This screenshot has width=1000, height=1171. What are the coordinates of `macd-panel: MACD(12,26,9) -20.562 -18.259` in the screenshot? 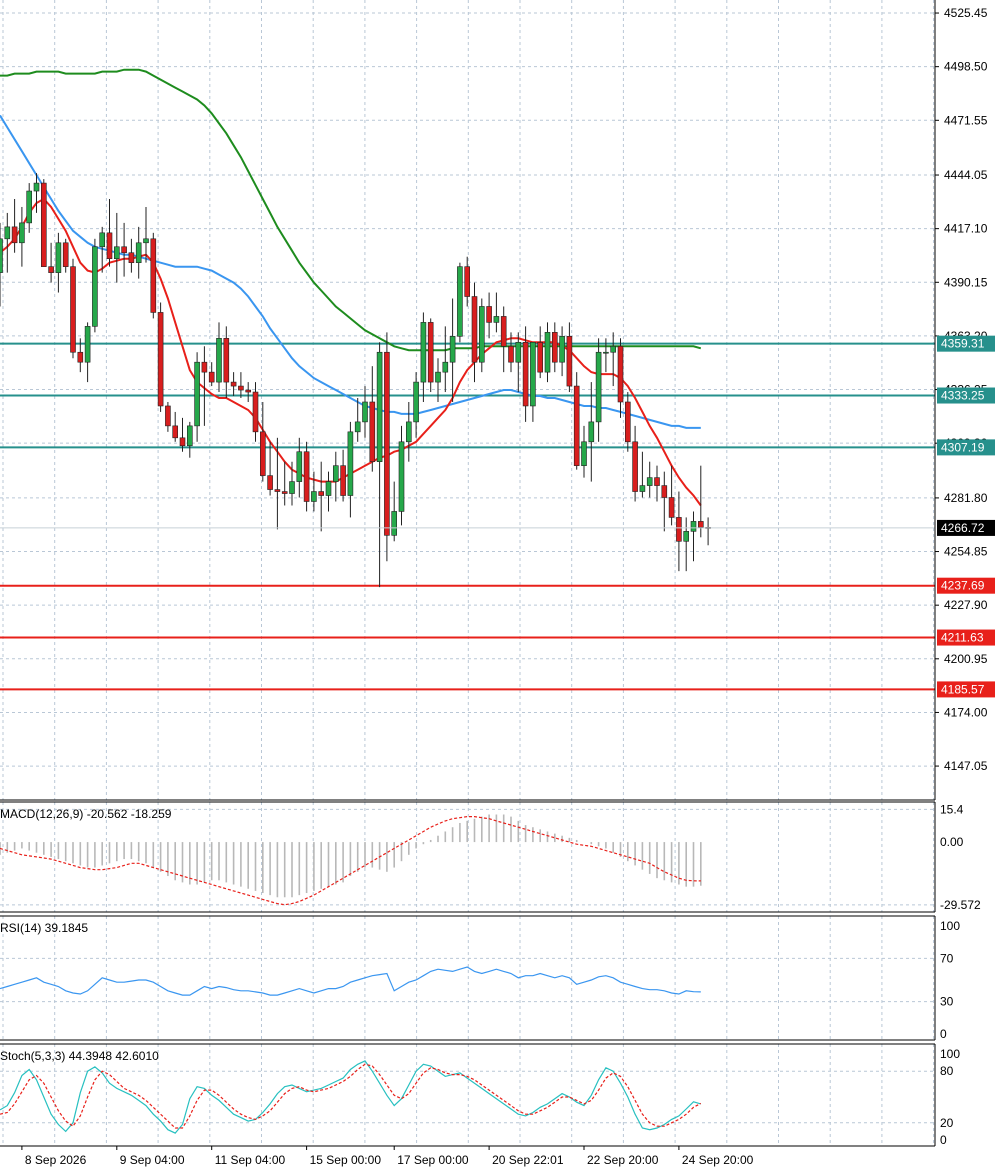 It's located at (351, 856).